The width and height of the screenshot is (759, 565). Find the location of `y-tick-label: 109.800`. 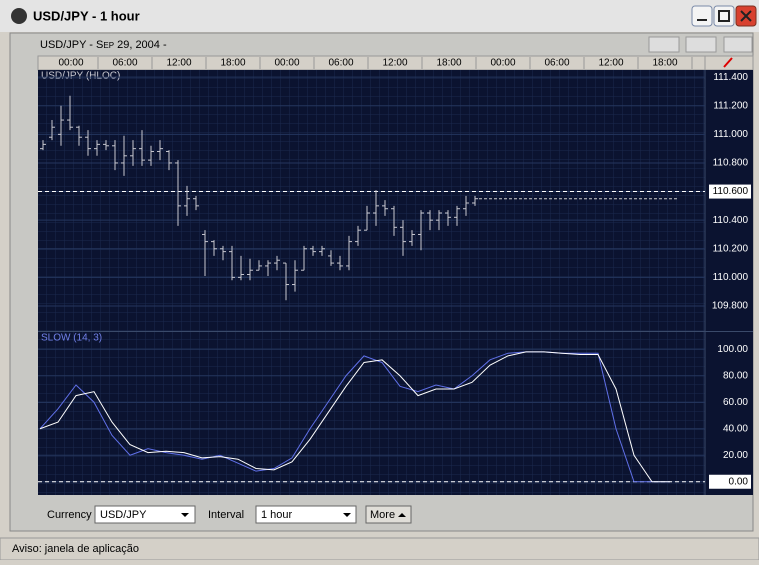

y-tick-label: 109.800 is located at coordinates (730, 306).